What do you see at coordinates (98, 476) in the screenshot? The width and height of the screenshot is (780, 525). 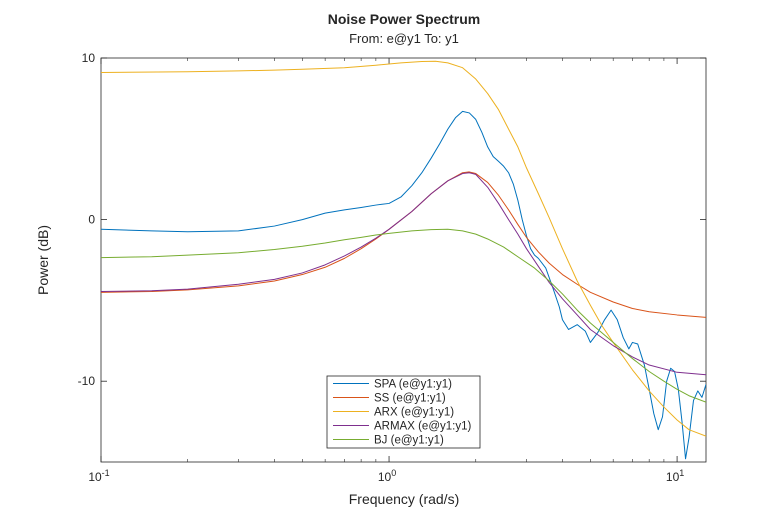 I see `x-tick-label: 10⁻¹` at bounding box center [98, 476].